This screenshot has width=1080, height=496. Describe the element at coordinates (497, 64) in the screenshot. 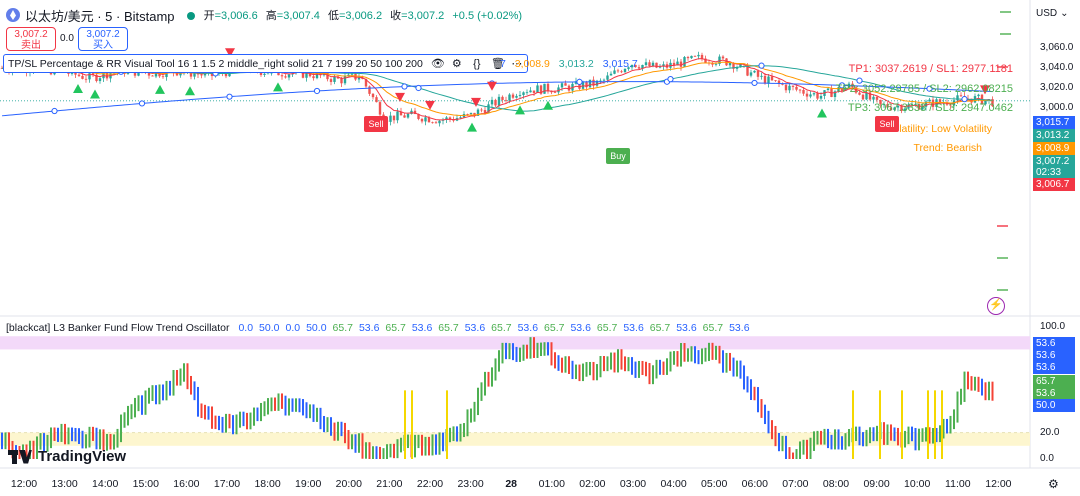

I see `delete-icon: 🗑` at that location.